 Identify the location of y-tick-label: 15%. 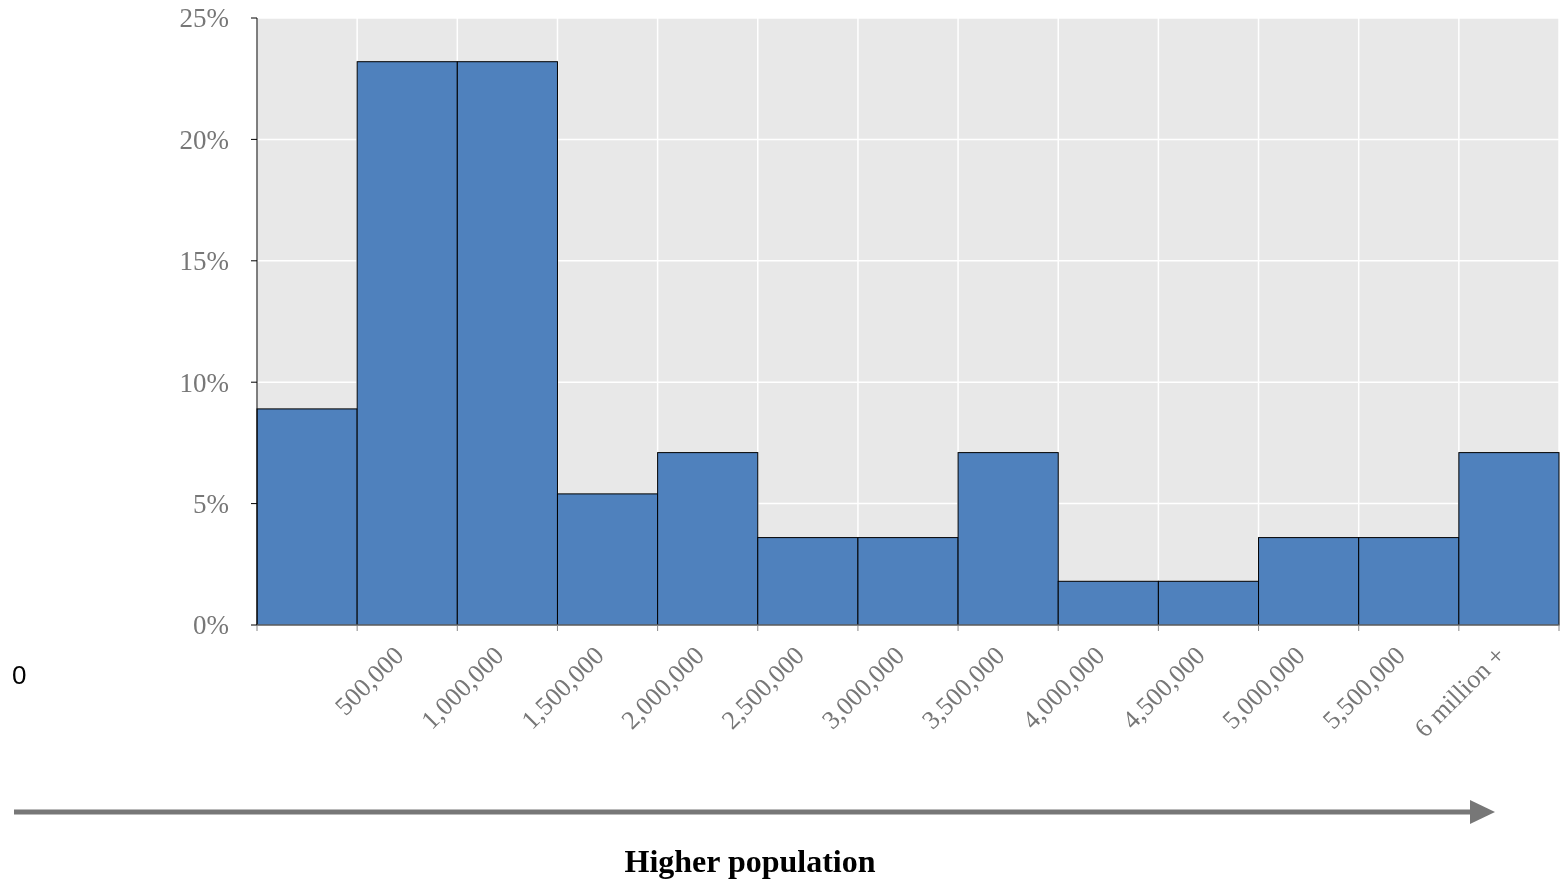
(204, 261).